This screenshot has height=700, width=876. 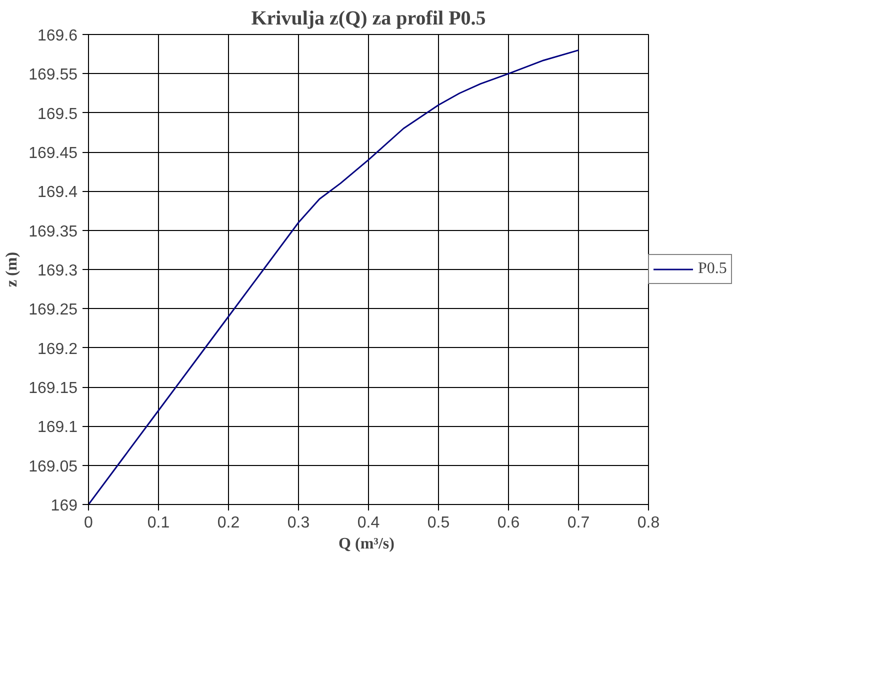 What do you see at coordinates (57, 427) in the screenshot?
I see `y-tick-label: 169.1` at bounding box center [57, 427].